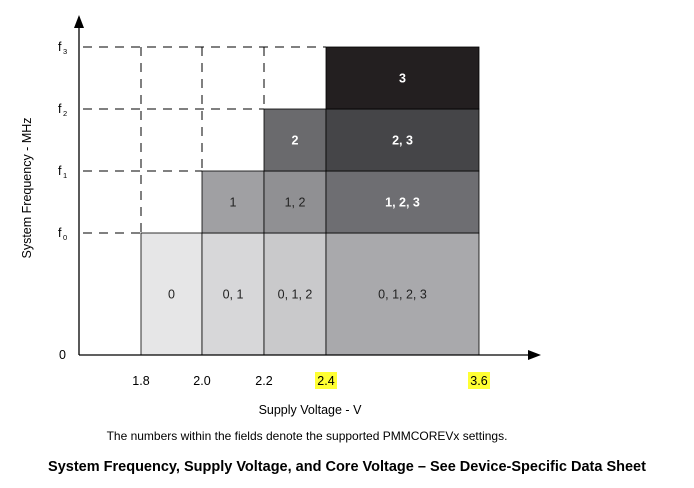  I want to click on y-tick-labels: 0f 0f 1f 2f 3, so click(62, 201).